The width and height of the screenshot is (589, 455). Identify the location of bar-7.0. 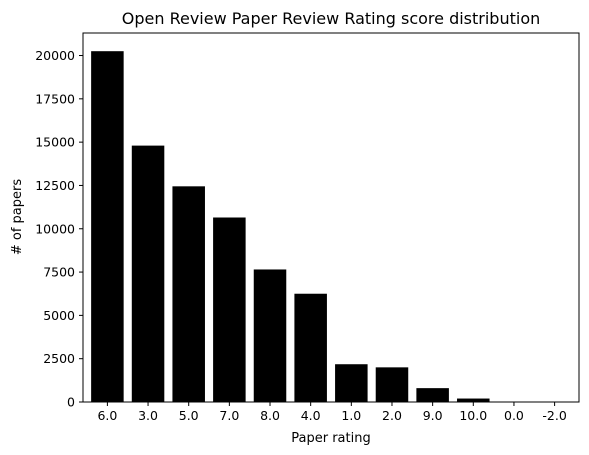
(229, 309).